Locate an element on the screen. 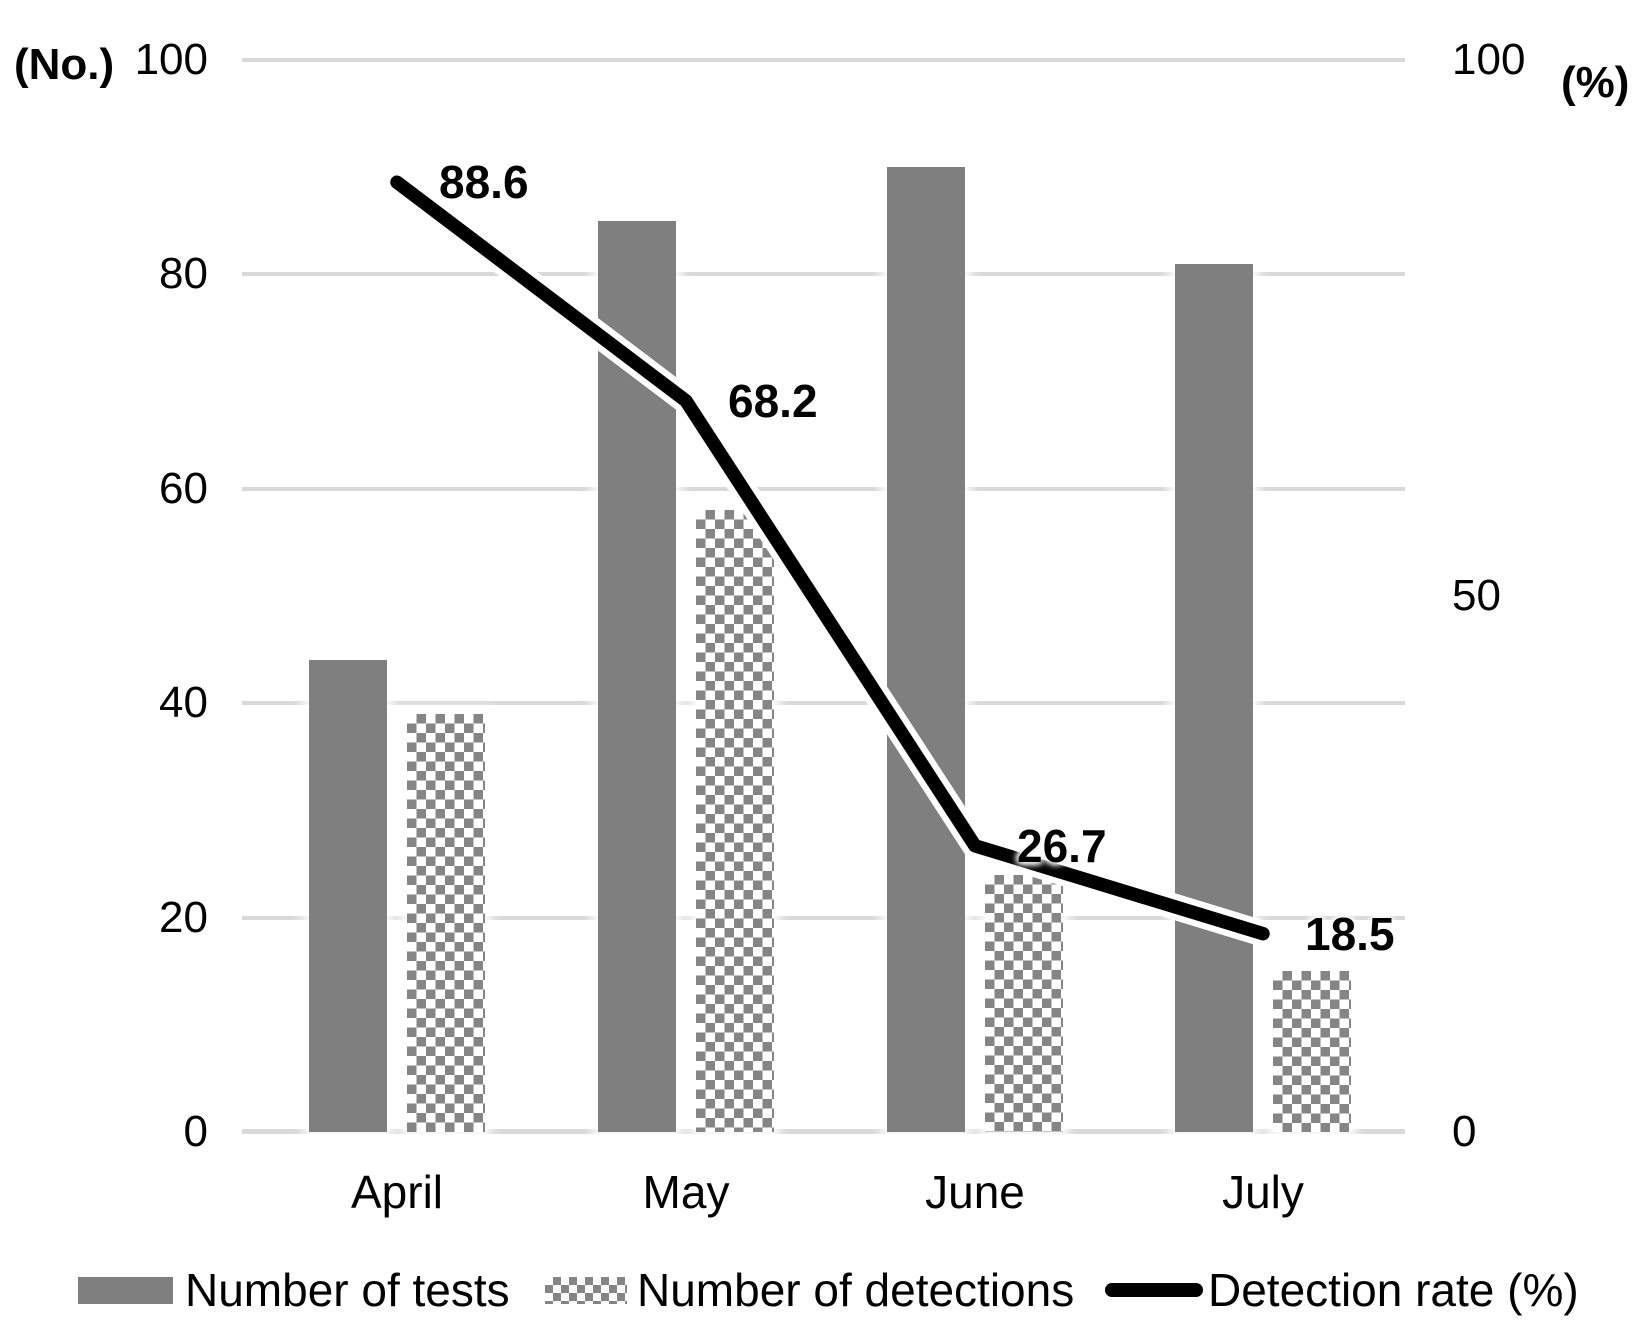 This screenshot has height=1335, width=1642. y-axis-left-tick-label: 40 is located at coordinates (183, 703).